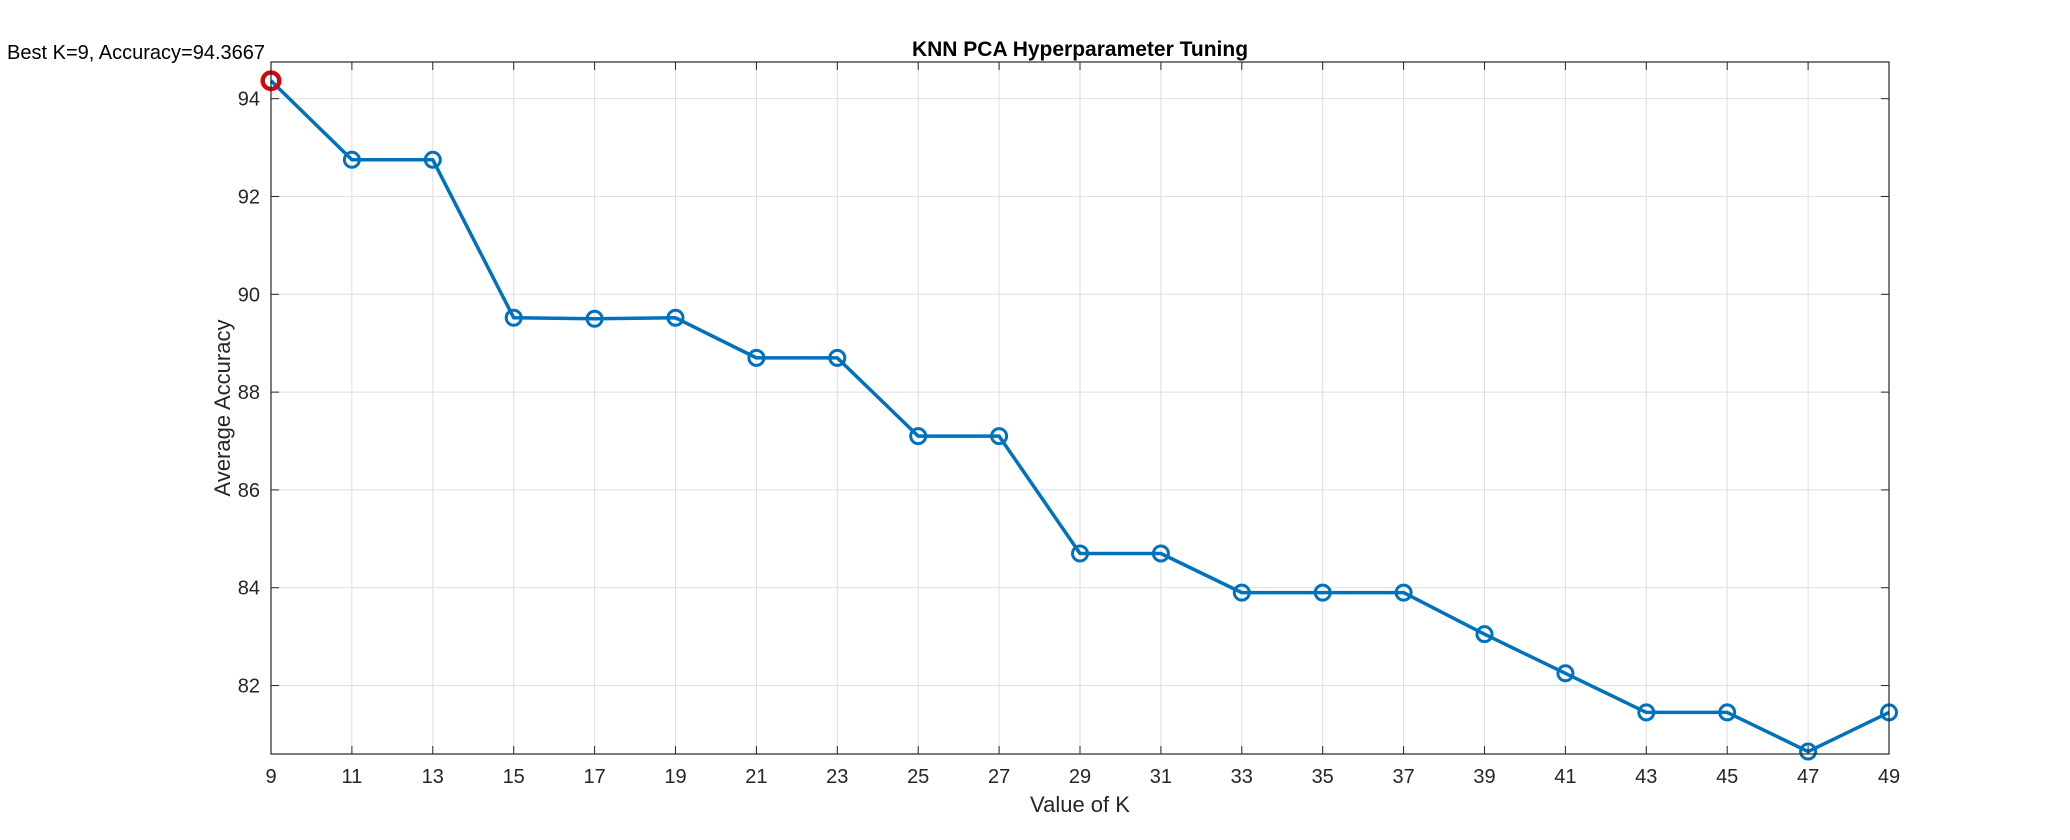 The width and height of the screenshot is (2070, 840). What do you see at coordinates (594, 777) in the screenshot?
I see `x-tick-label: 17` at bounding box center [594, 777].